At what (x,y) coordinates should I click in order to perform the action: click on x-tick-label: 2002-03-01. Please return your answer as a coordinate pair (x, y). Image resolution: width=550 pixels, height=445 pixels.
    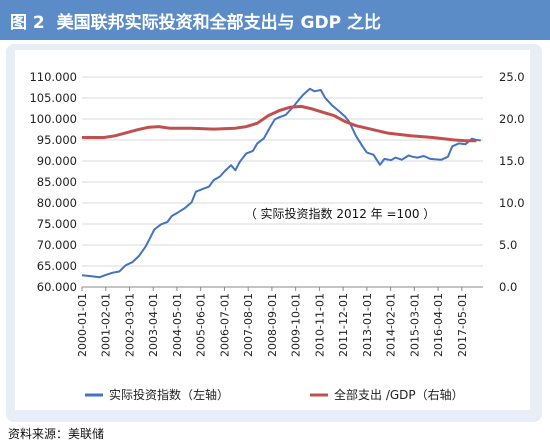
    Looking at the image, I should click on (129, 325).